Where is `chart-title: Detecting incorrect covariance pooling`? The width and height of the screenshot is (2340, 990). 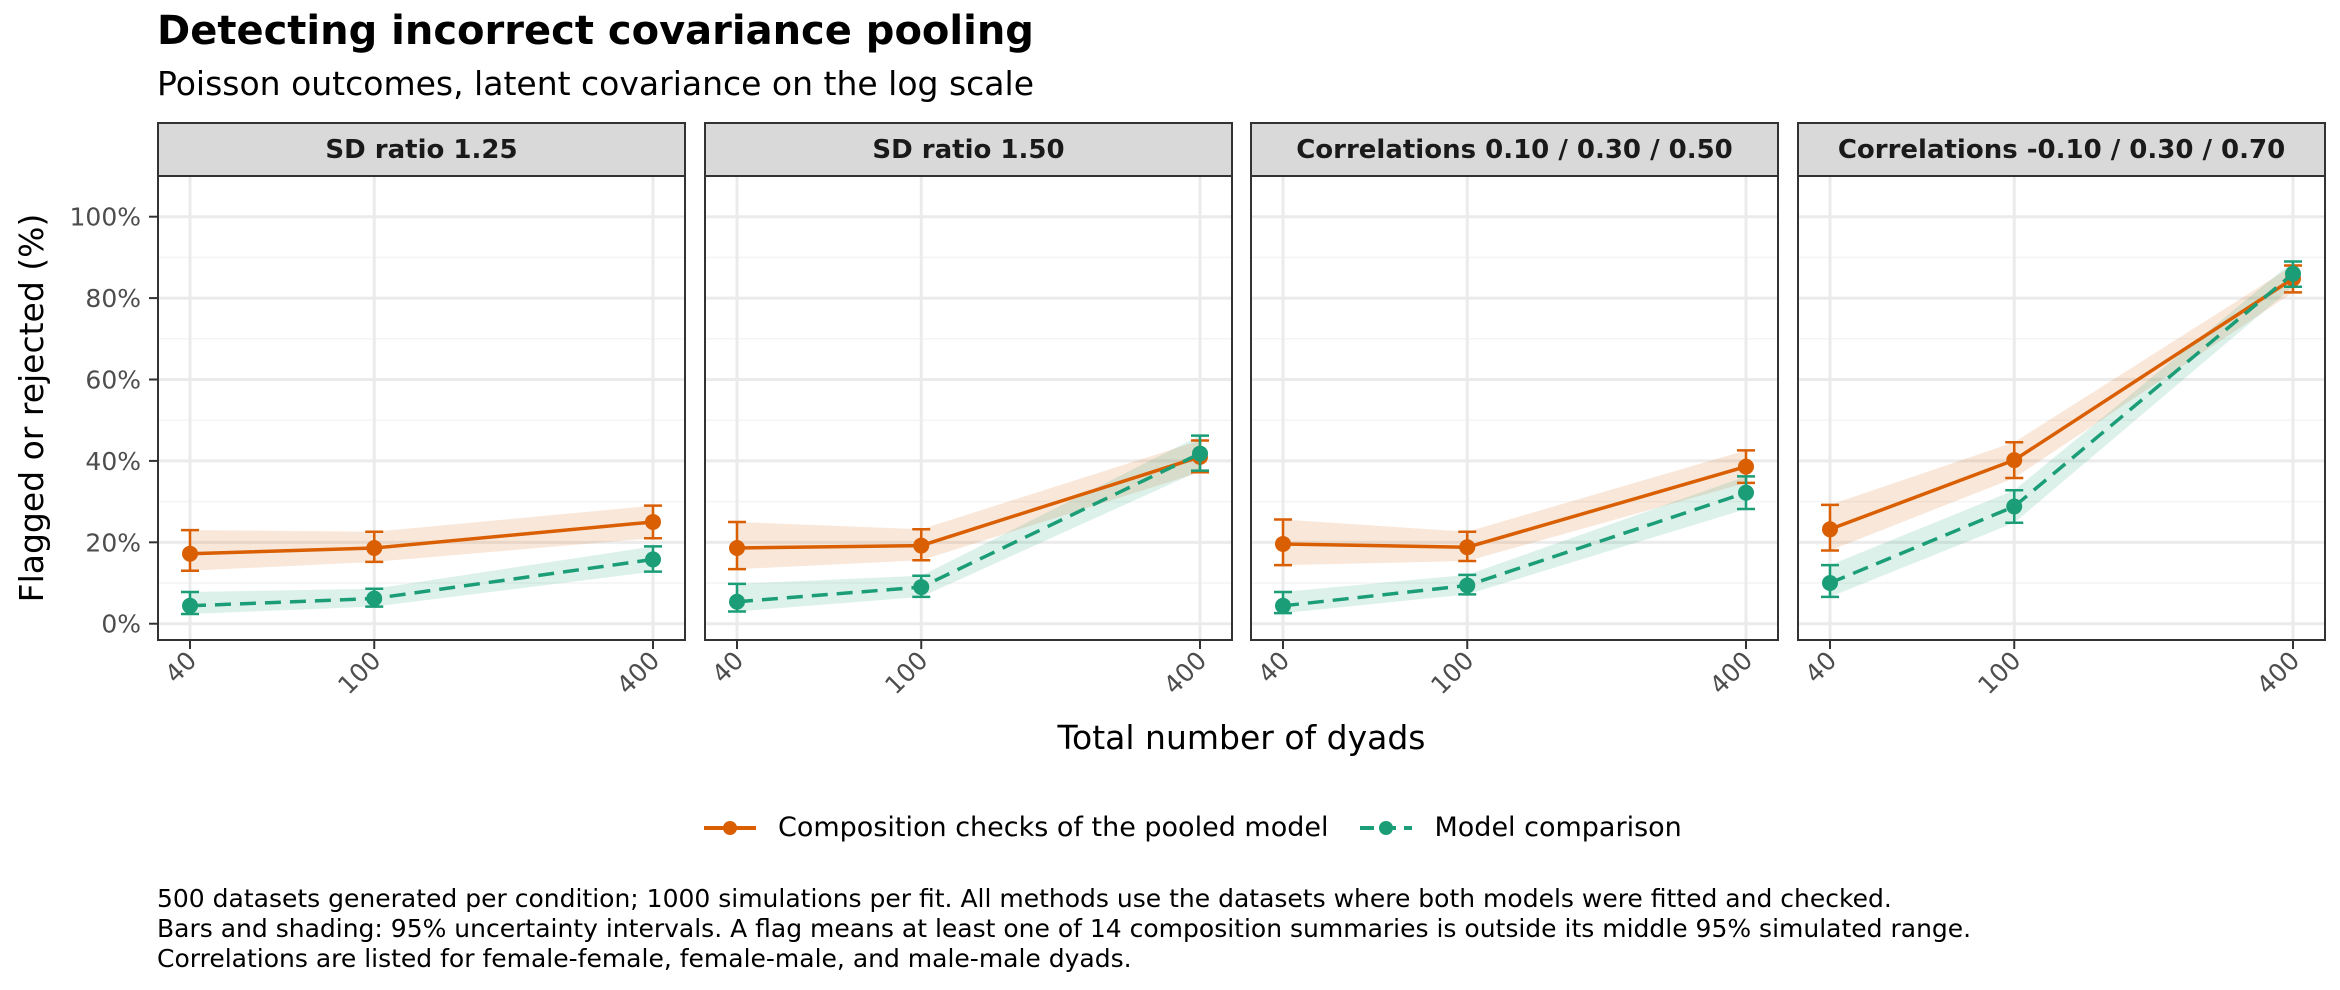
chart-title: Detecting incorrect covariance pooling is located at coordinates (595, 31).